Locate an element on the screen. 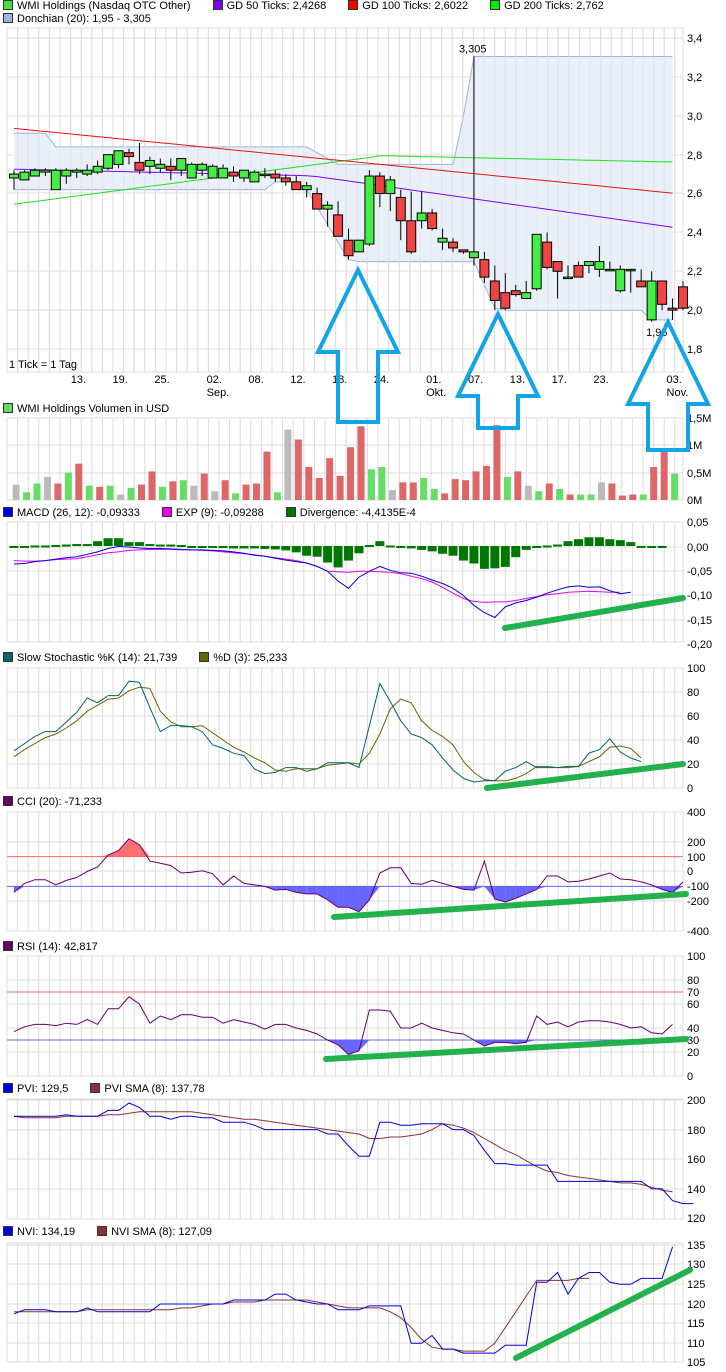 The height and width of the screenshot is (1372, 726). y-tick-label: 120 is located at coordinates (696, 1305).